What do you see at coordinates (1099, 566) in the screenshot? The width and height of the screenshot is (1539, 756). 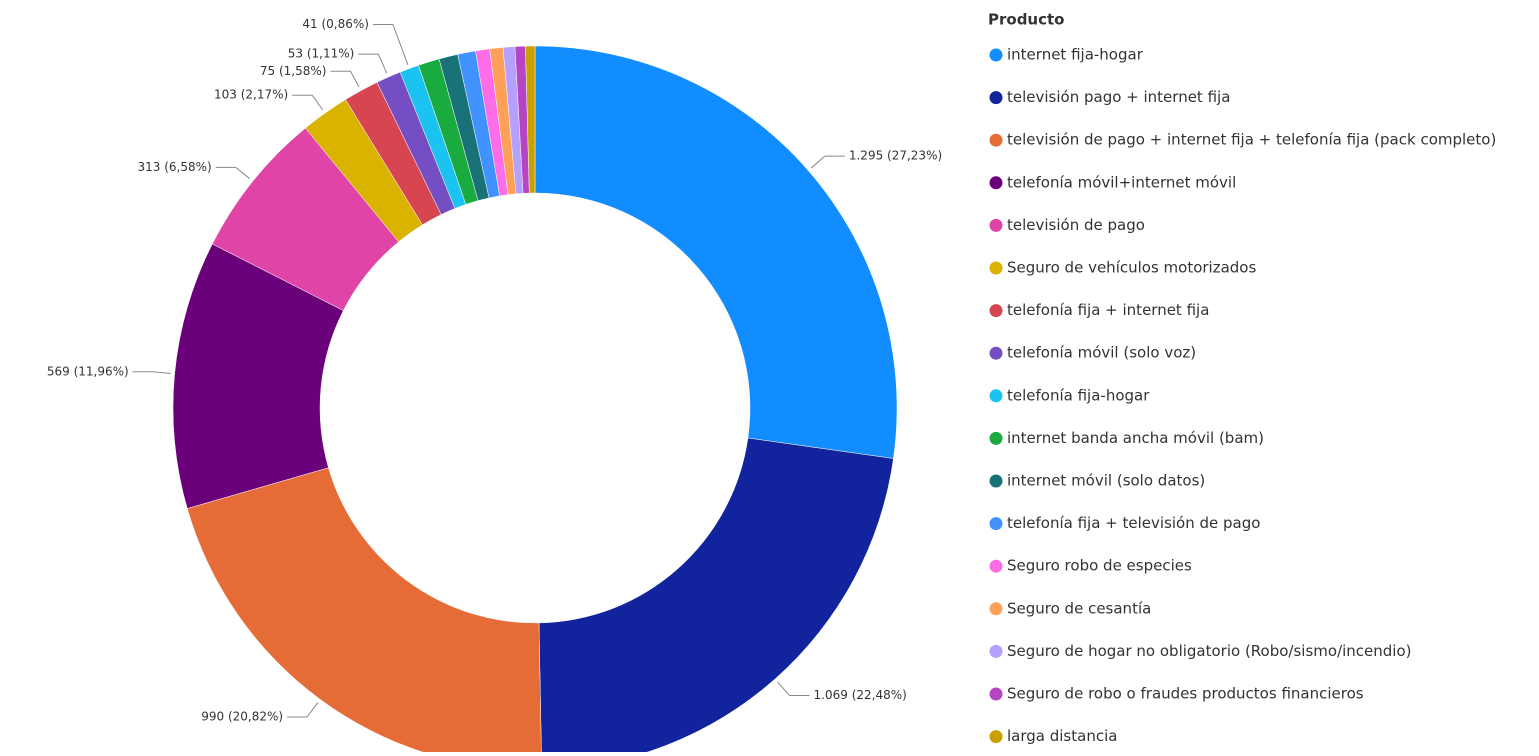 I see `legend-label: Seguro robo de especies` at bounding box center [1099, 566].